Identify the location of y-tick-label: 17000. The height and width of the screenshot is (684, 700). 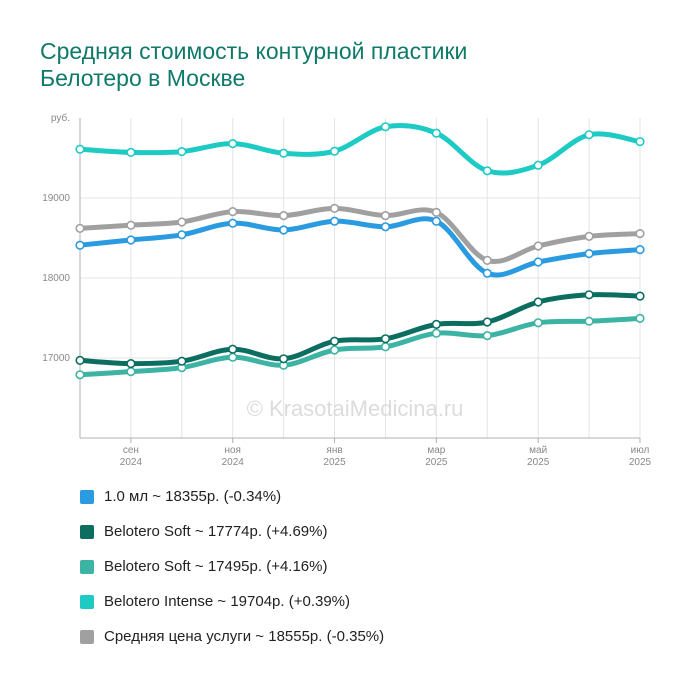
(56, 358).